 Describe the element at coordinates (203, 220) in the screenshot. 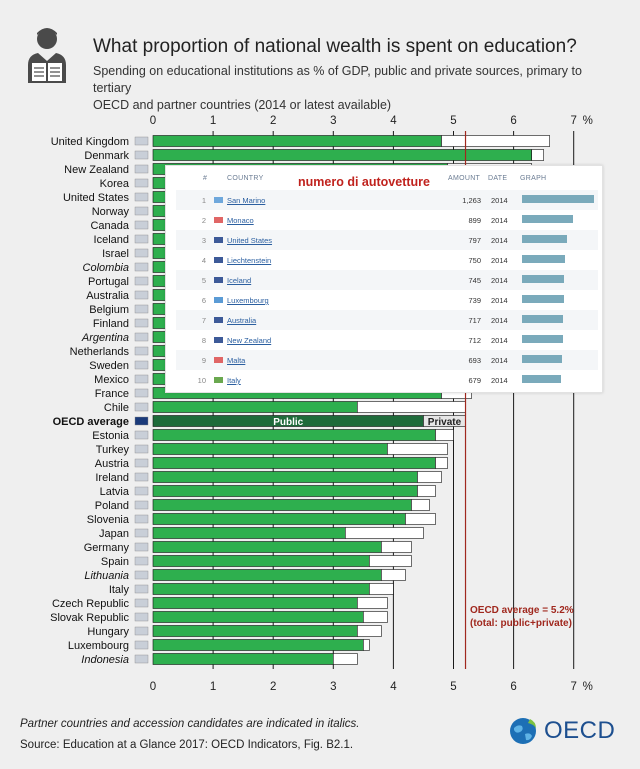

I see `overlay-rank: 2` at that location.